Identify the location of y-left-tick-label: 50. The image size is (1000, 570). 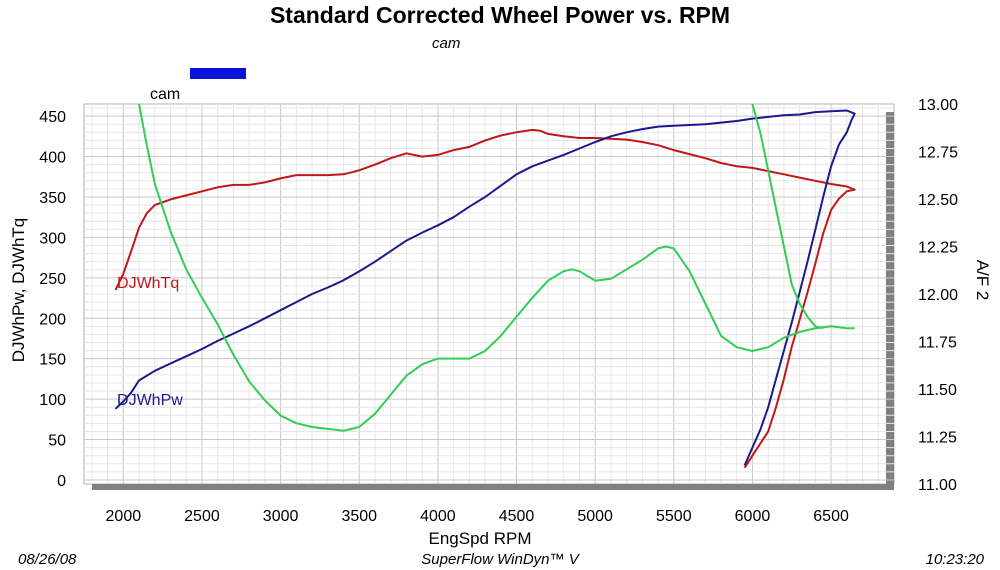
(57, 441).